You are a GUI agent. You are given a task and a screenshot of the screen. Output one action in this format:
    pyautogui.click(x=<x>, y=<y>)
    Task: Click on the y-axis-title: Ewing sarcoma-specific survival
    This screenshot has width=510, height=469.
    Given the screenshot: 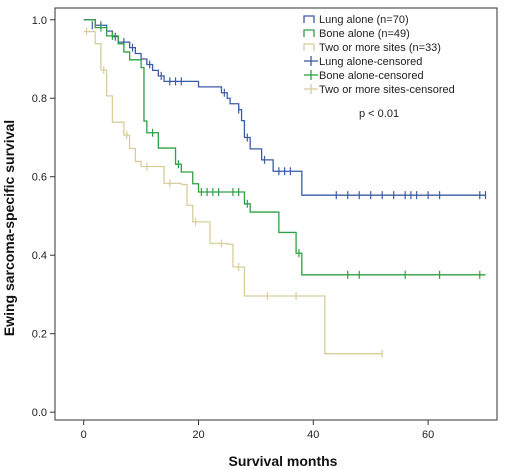 What is the action you would take?
    pyautogui.click(x=9, y=228)
    